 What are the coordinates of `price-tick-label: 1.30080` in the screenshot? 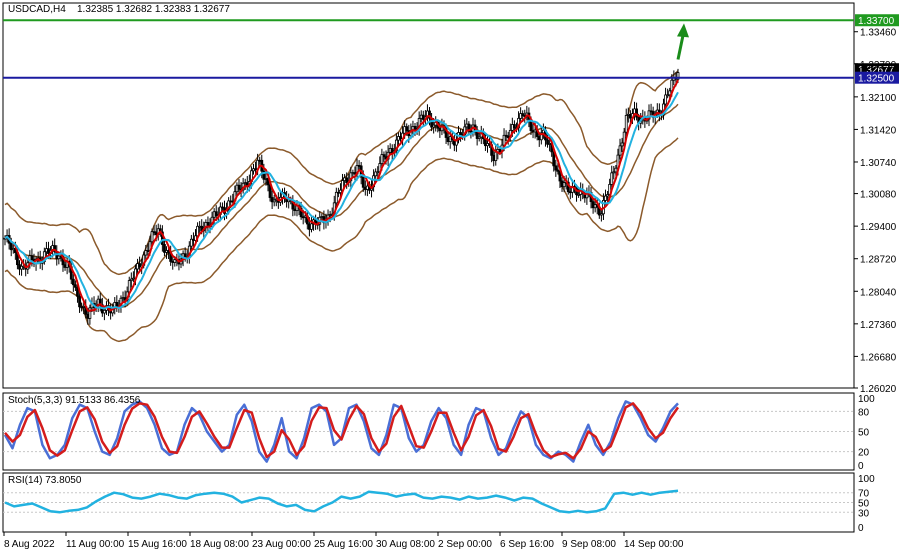 It's located at (878, 195).